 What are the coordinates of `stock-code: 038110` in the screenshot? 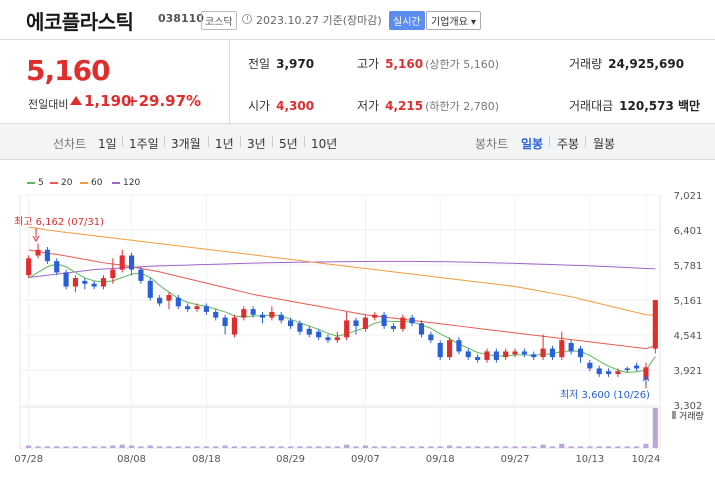 It's located at (181, 18).